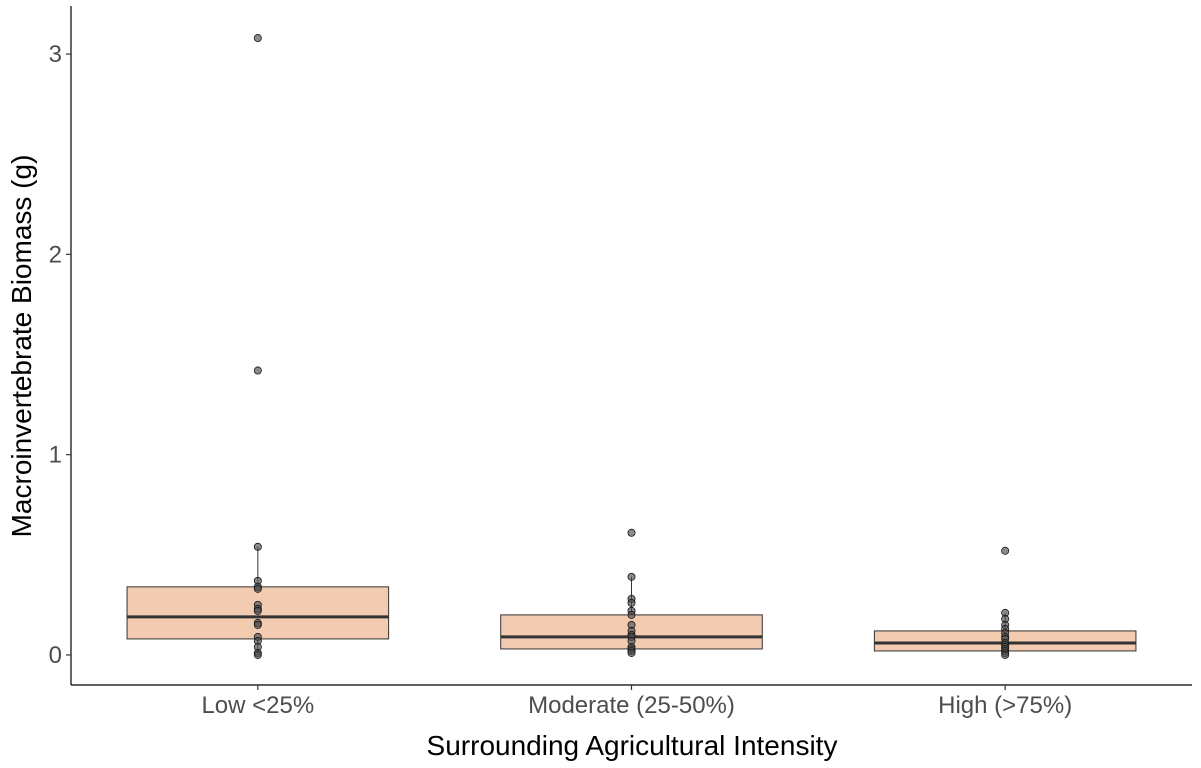  What do you see at coordinates (632, 745) in the screenshot?
I see `x-axis-title: Surrounding Agricultural Intensity` at bounding box center [632, 745].